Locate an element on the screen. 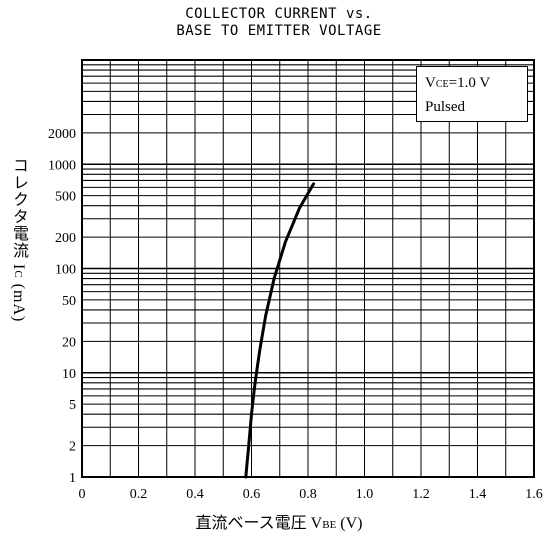 This screenshot has height=536, width=558. legend-symbol: V is located at coordinates (430, 83).